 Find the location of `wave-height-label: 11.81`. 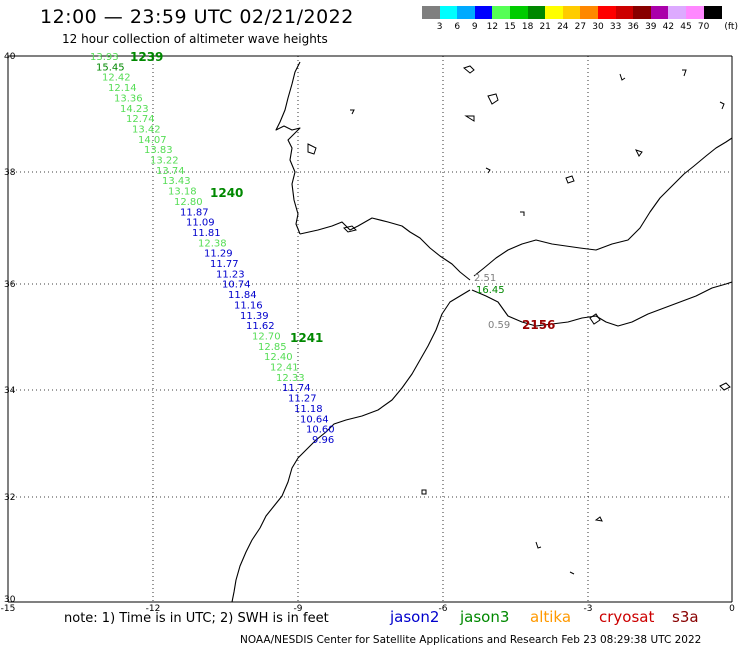

wave-height-label: 11.81 is located at coordinates (206, 233).